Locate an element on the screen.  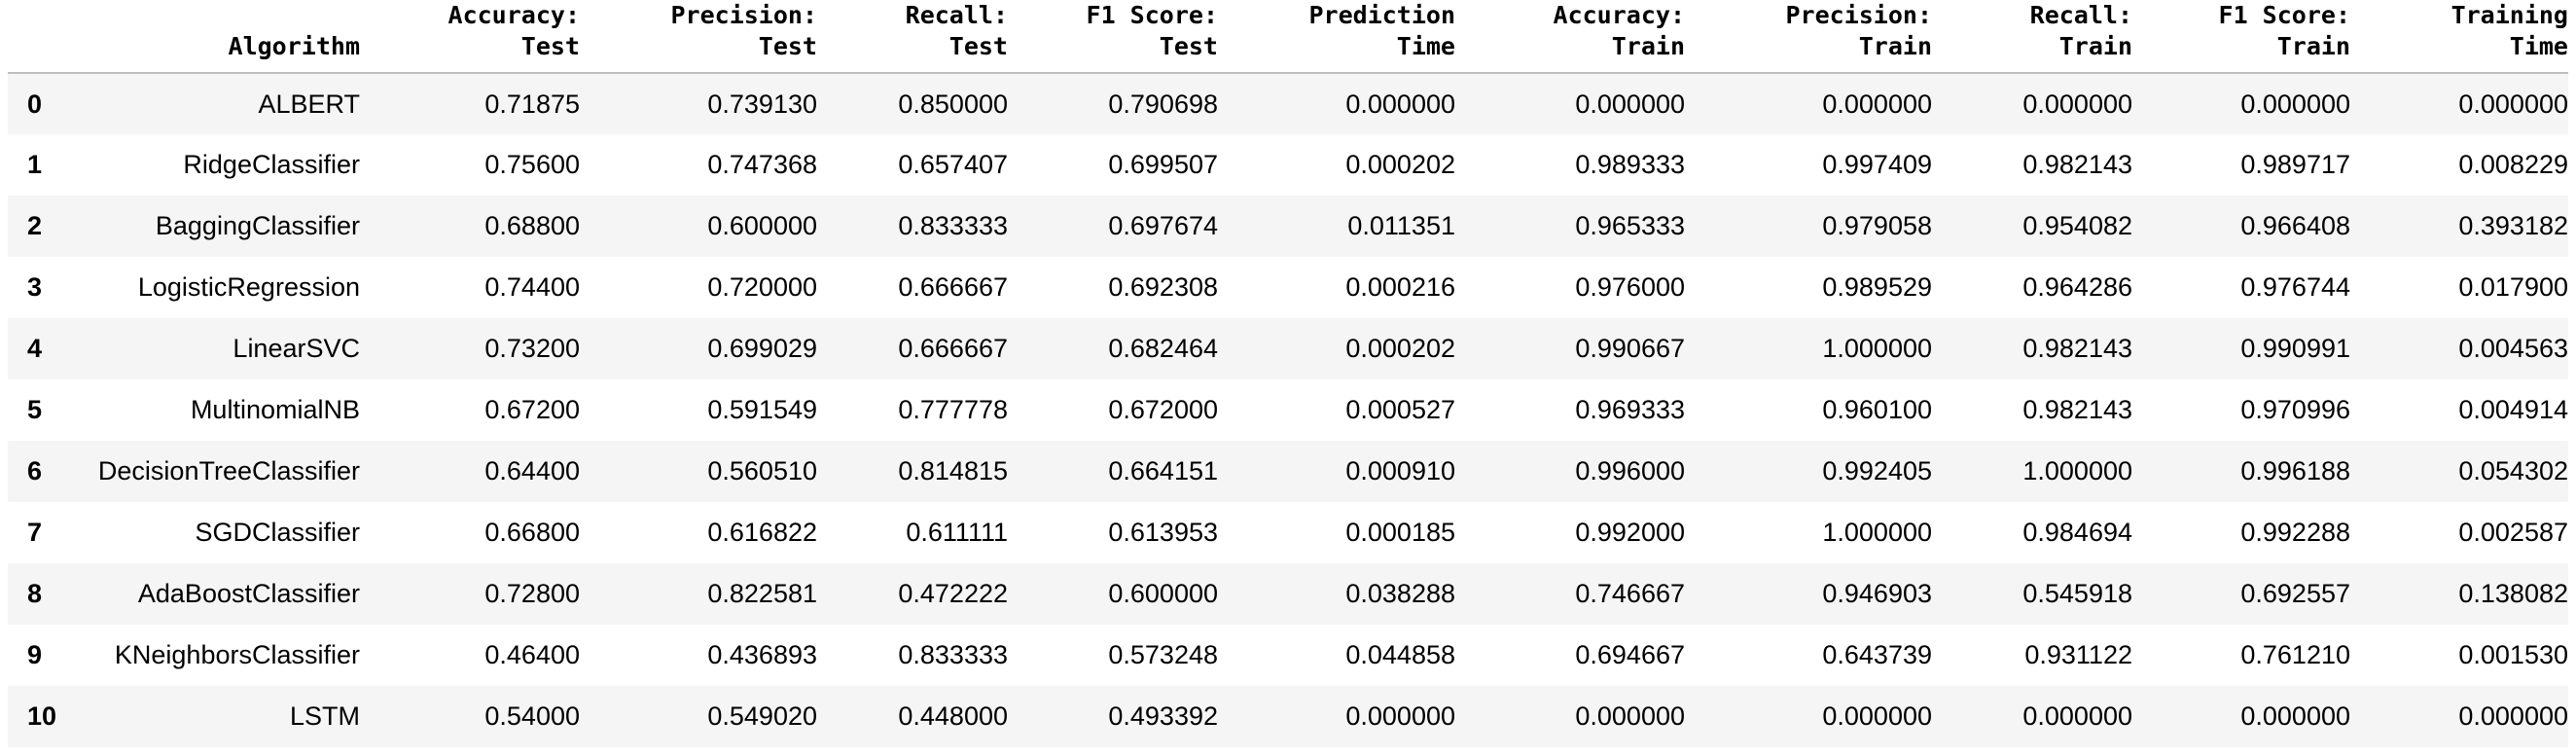
column-header: Precision: Train is located at coordinates (1808, 37).